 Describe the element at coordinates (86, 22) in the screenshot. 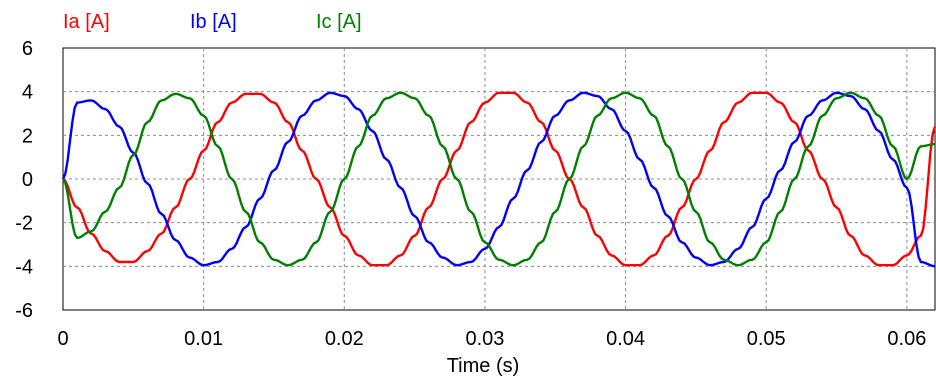

I see `legend-ia: Ia [A]` at that location.